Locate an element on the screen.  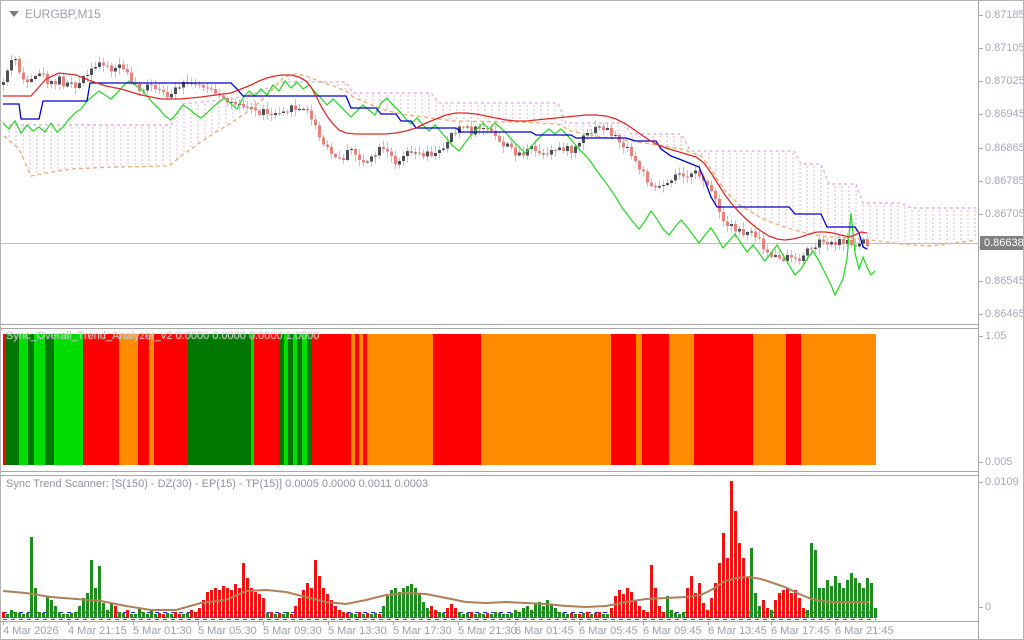
time-label: 6 Mar 17:45 is located at coordinates (800, 631).